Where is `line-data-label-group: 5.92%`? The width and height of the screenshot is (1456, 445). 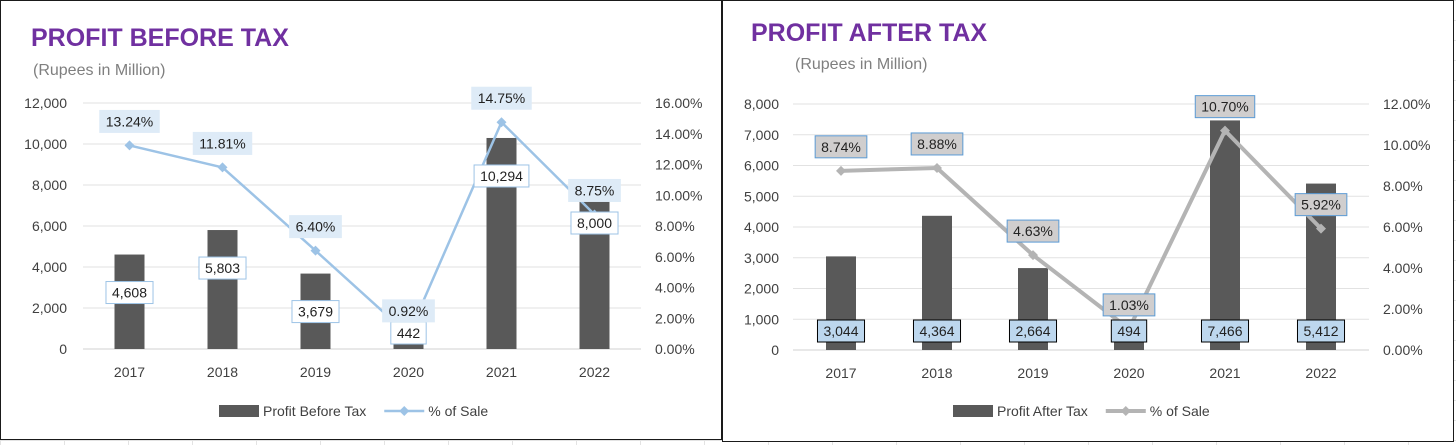
line-data-label-group: 5.92% is located at coordinates (1321, 205).